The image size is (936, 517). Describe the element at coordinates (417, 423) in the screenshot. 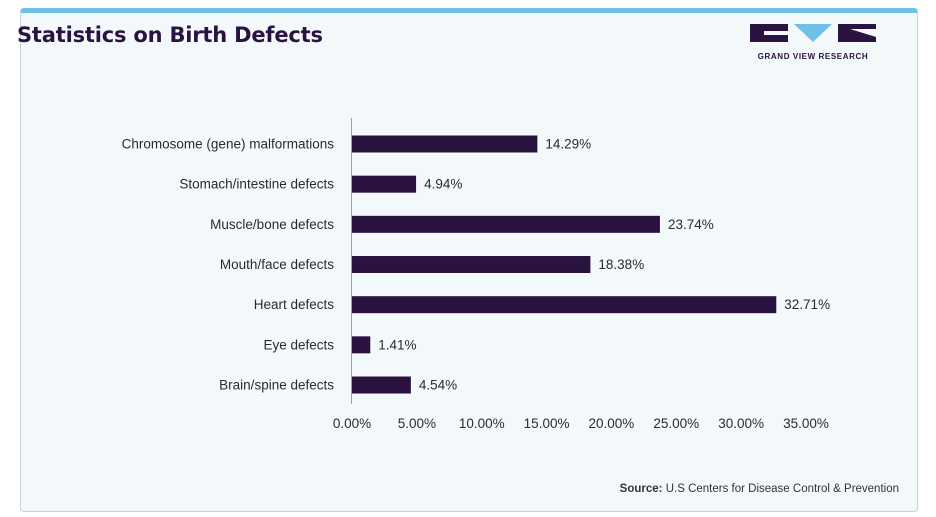

I see `x-tick-label: 5.00%` at that location.